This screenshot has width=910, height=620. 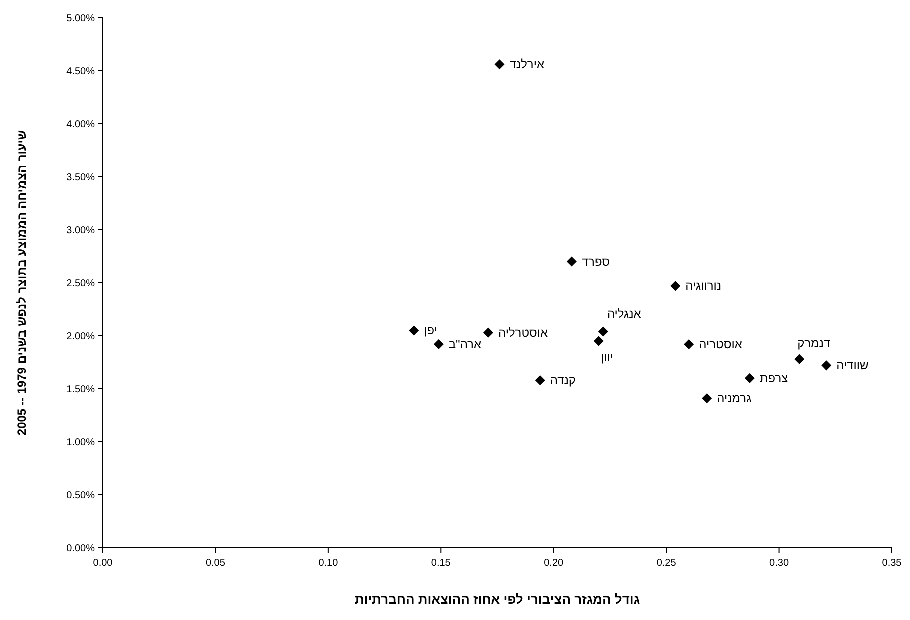 What do you see at coordinates (441, 563) in the screenshot?
I see `x-tick-label: 0.15` at bounding box center [441, 563].